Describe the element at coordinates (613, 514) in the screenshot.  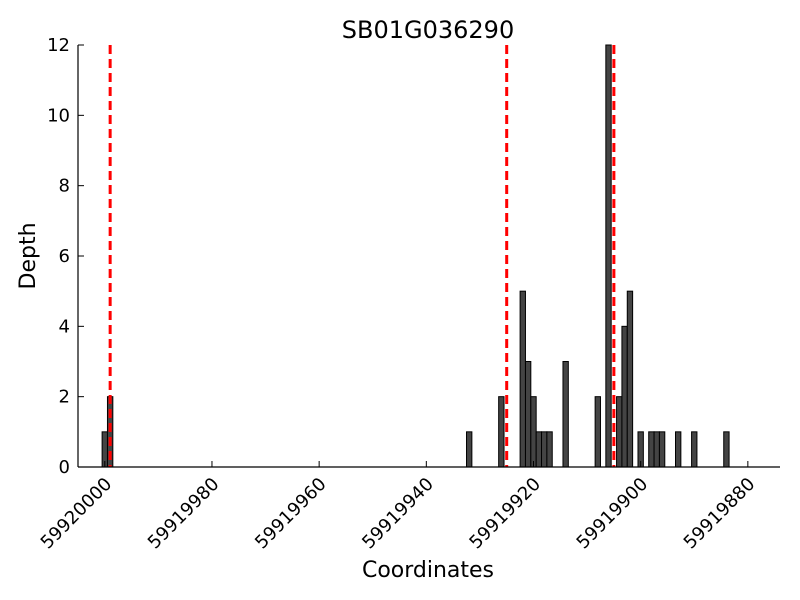
I see `x-tick-label: 59919900` at that location.